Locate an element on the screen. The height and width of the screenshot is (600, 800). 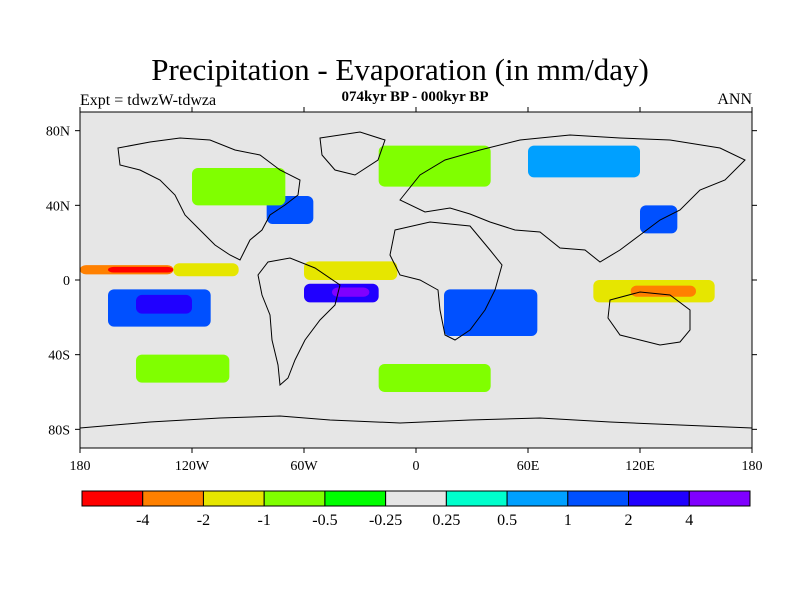
figure-title: Precipitation - Evaporation (in mm/day) is located at coordinates (400, 69).